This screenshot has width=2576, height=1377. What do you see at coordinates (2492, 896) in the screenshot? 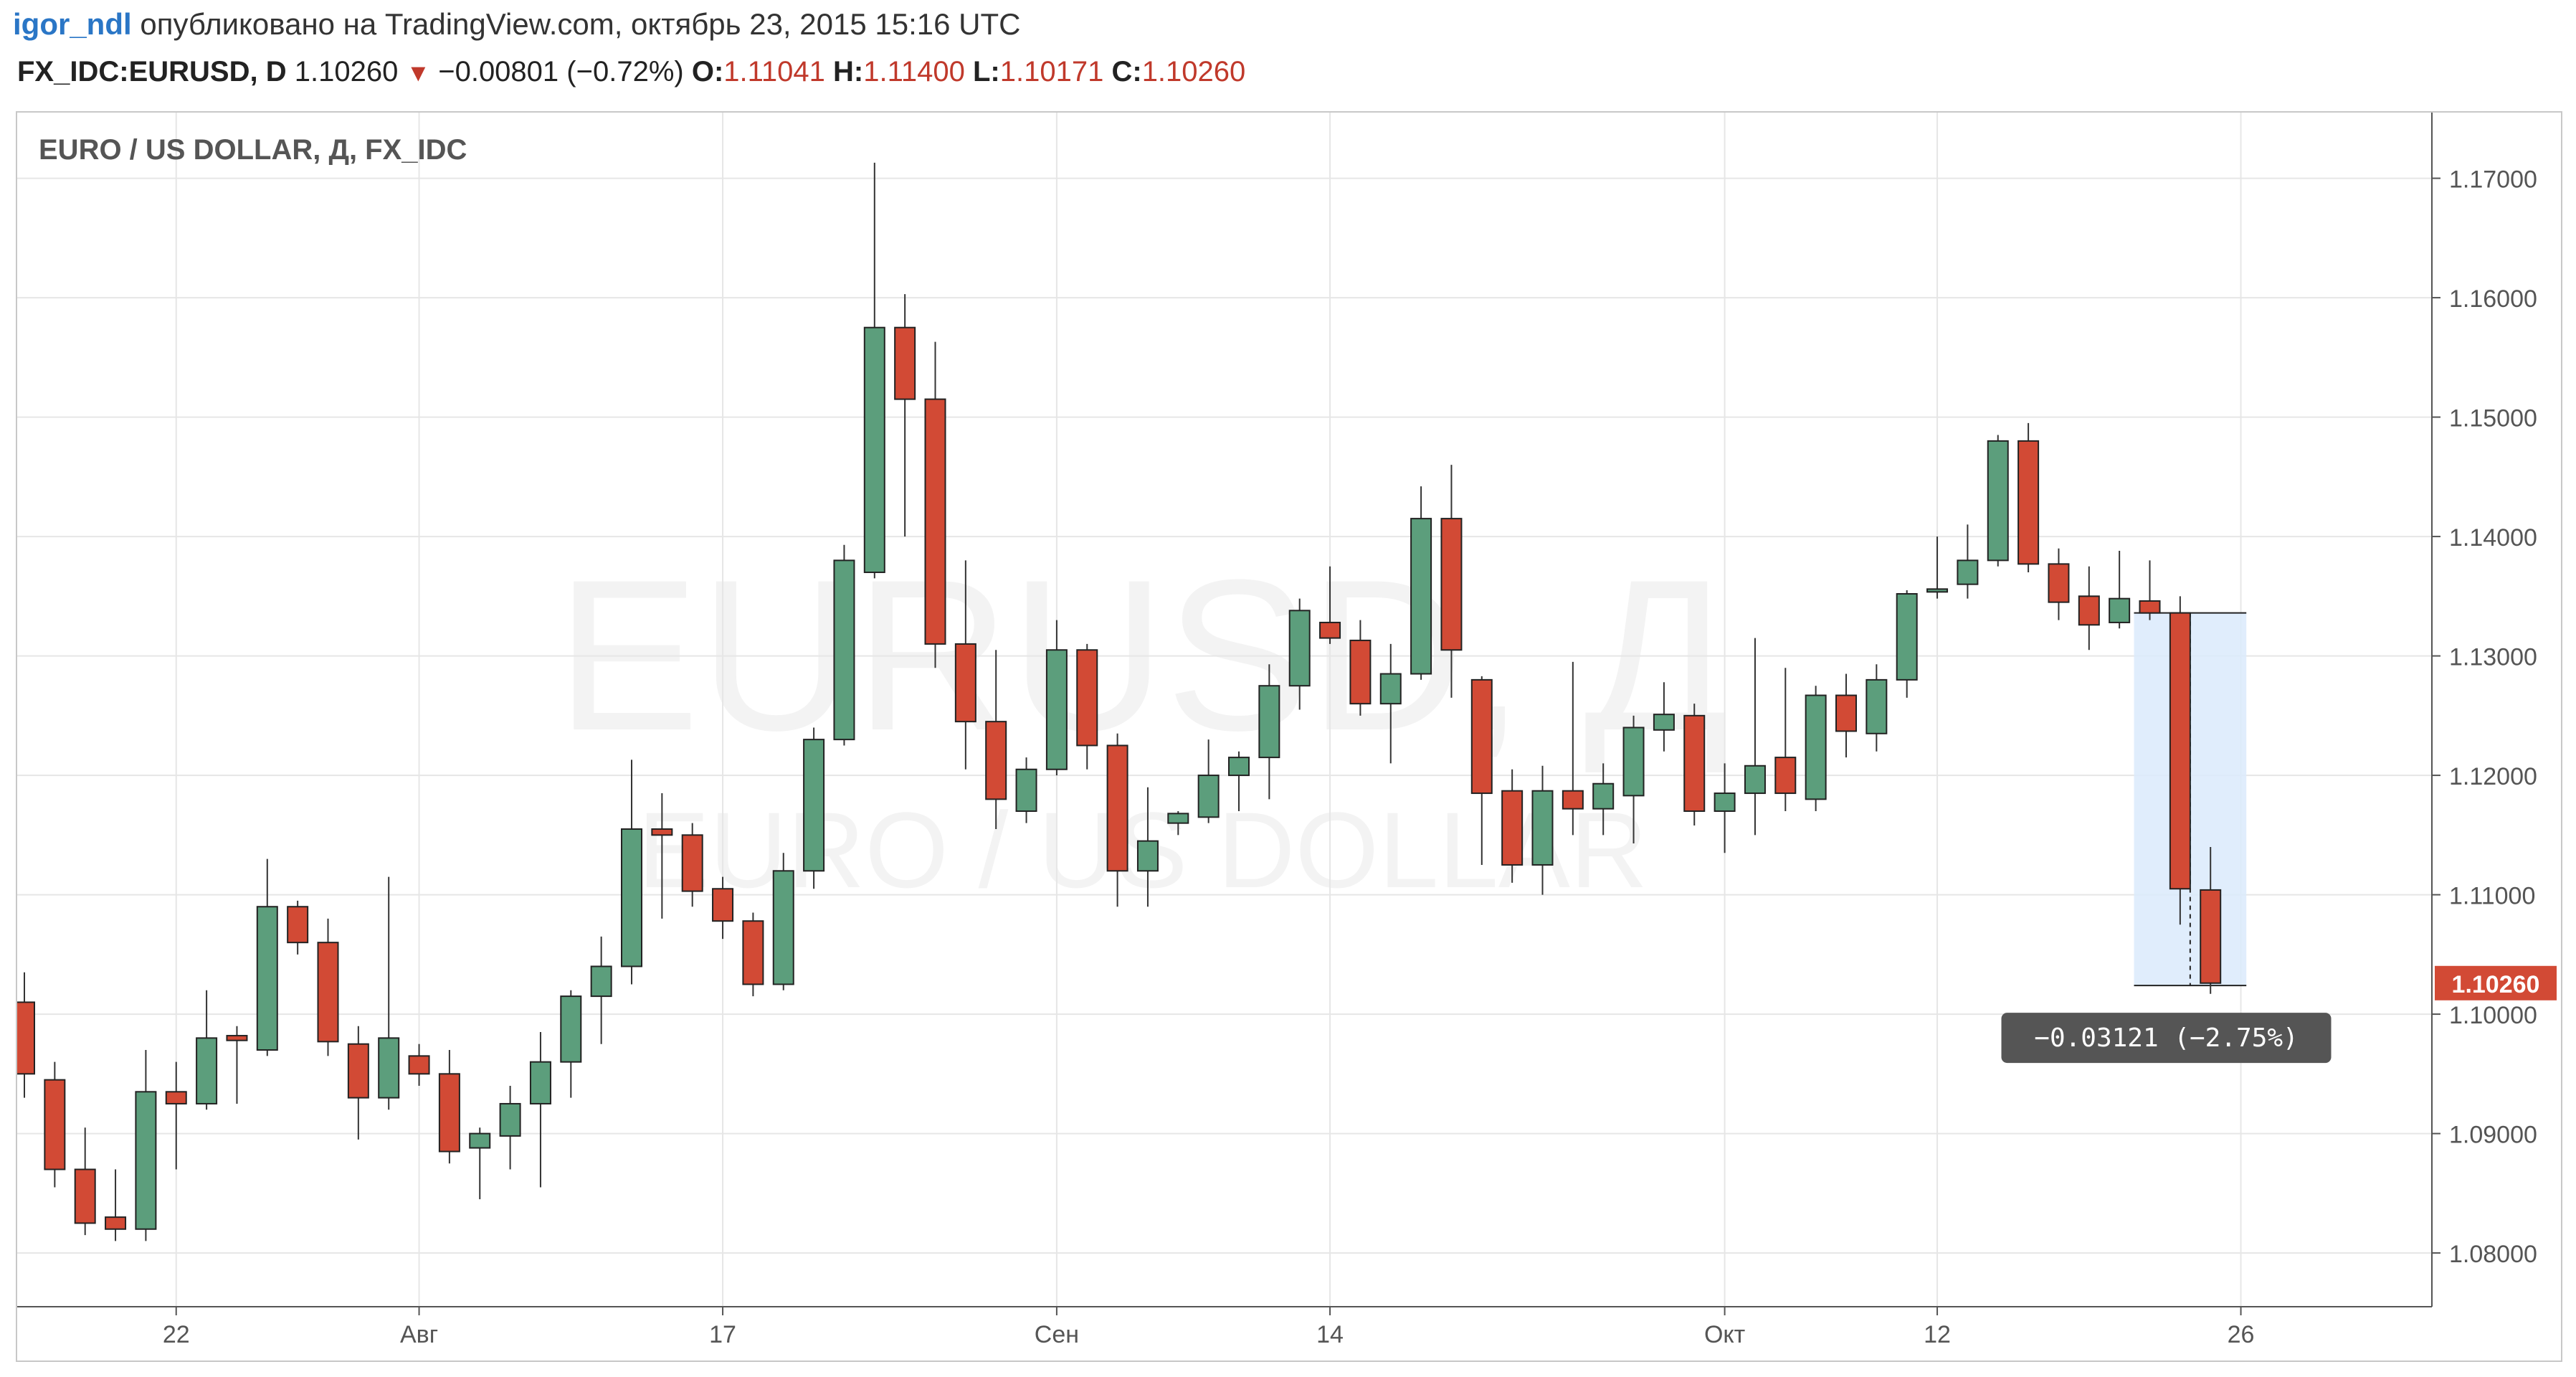
I see `y-tick-label: 1.11000` at bounding box center [2492, 896].